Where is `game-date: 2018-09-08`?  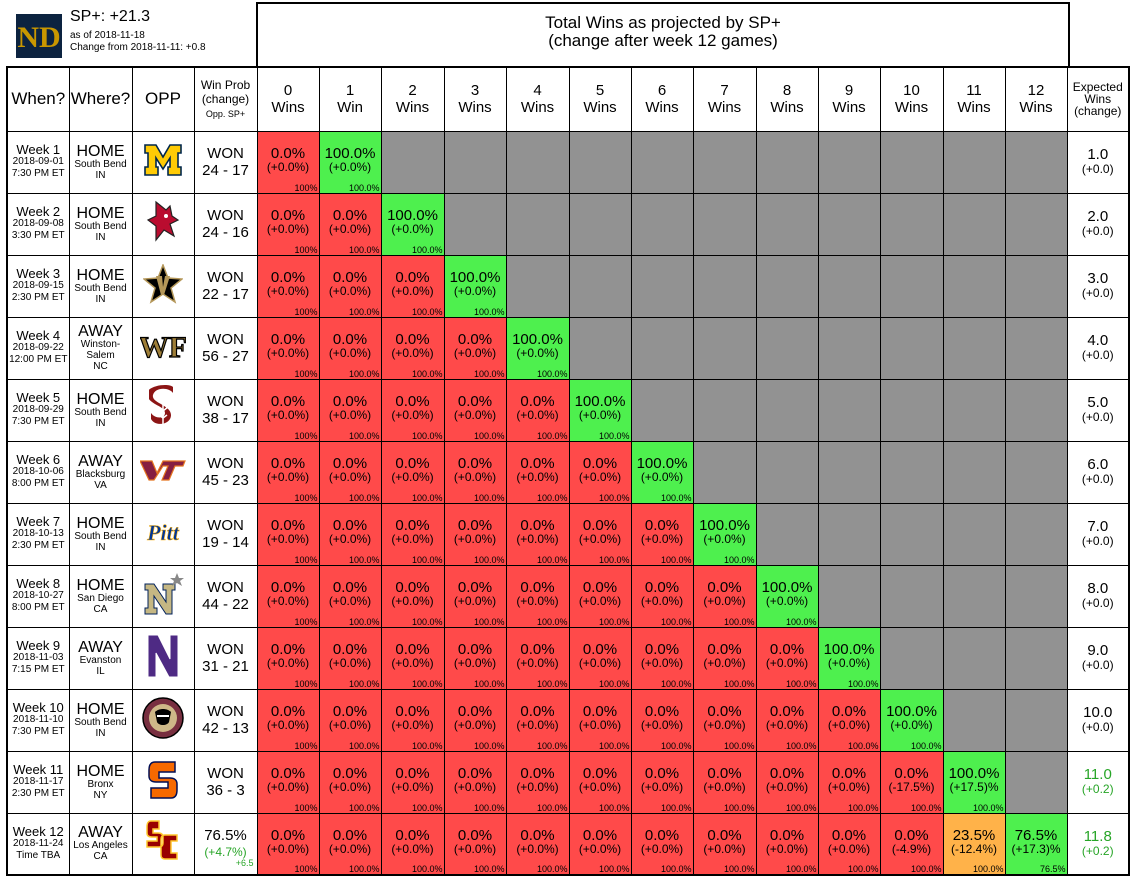
game-date: 2018-09-08 is located at coordinates (38, 223).